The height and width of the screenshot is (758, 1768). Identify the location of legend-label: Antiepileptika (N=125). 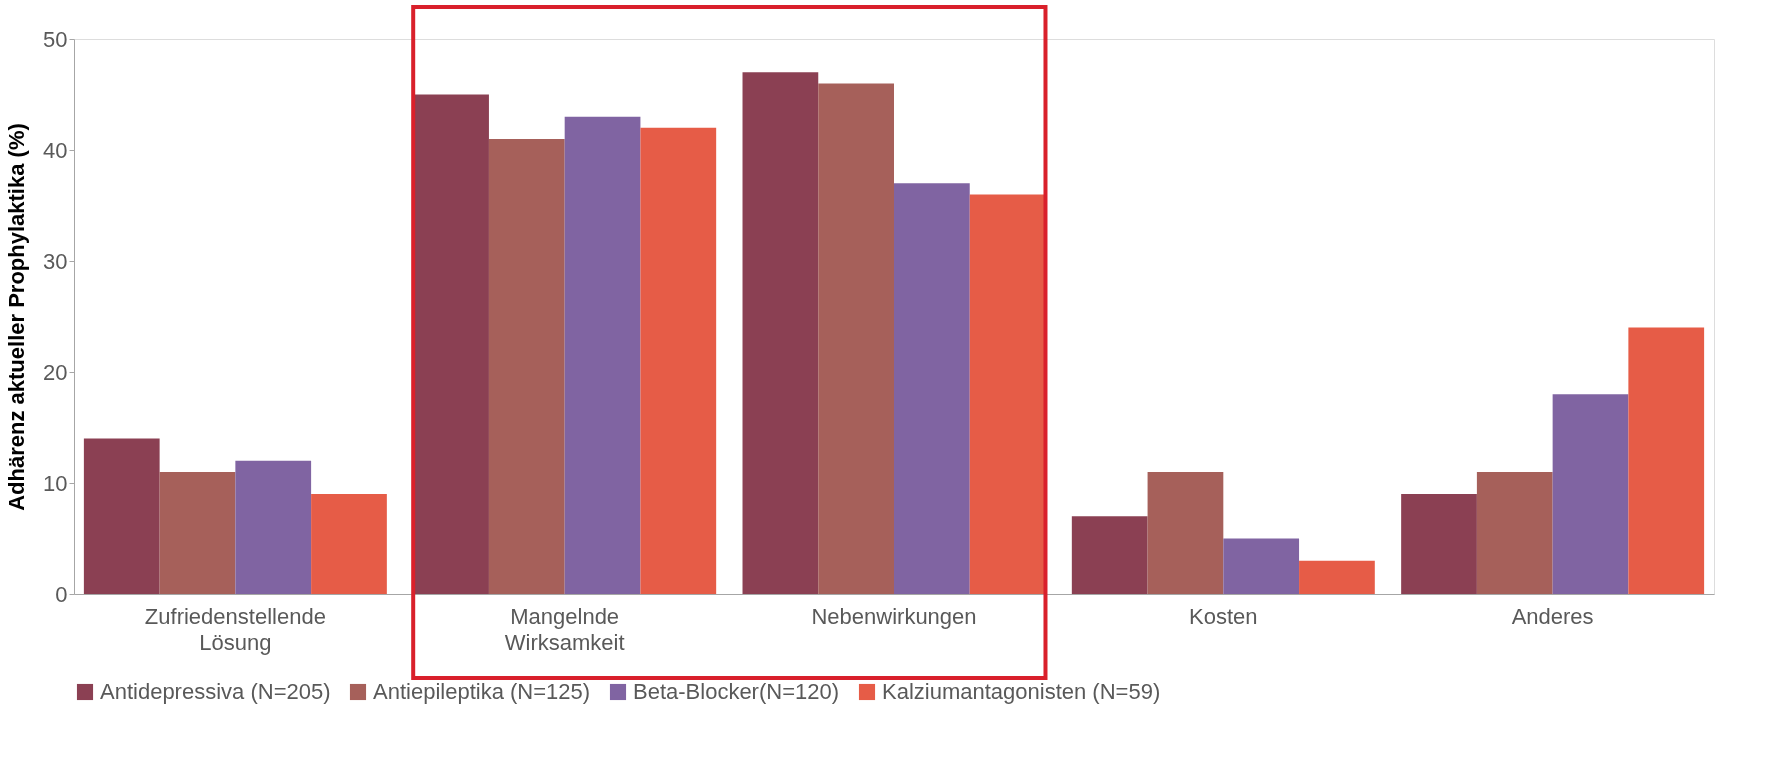
(482, 691).